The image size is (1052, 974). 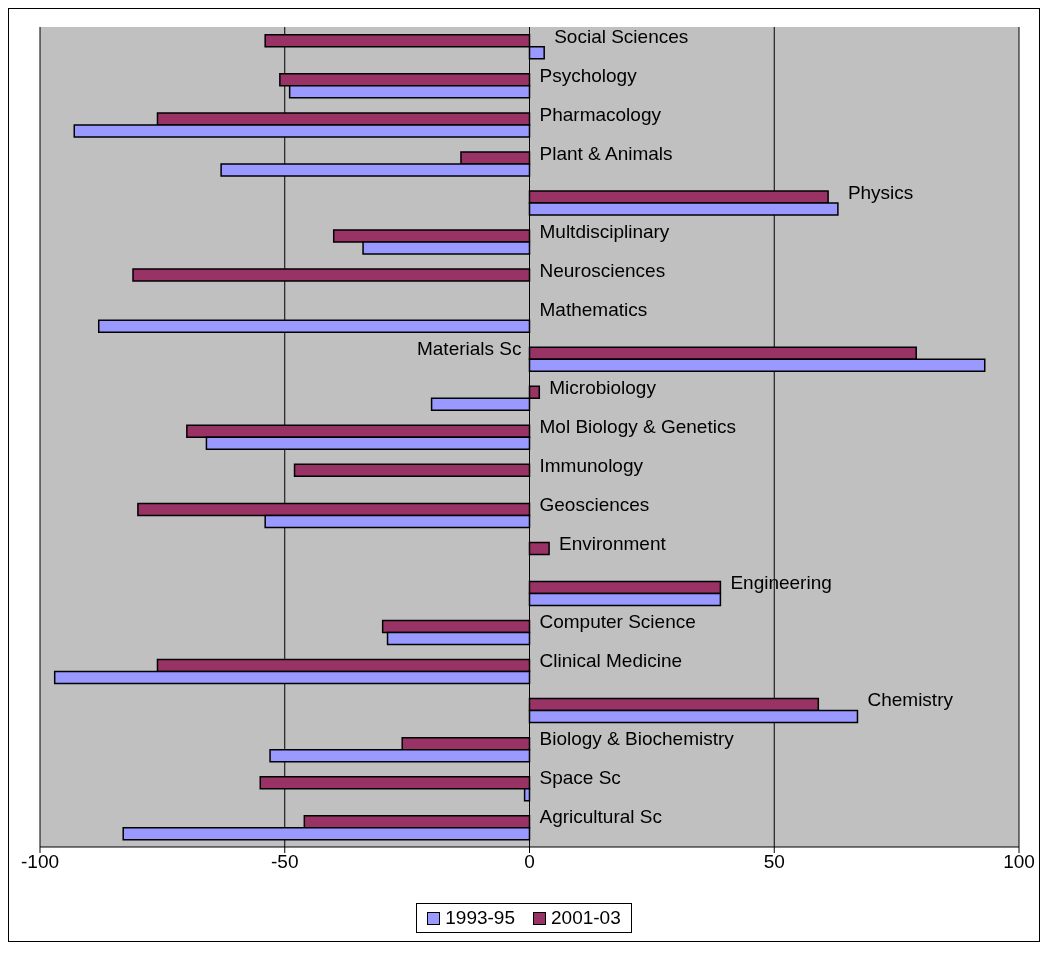 I want to click on y-tick-label: Computer Science, so click(x=617, y=622).